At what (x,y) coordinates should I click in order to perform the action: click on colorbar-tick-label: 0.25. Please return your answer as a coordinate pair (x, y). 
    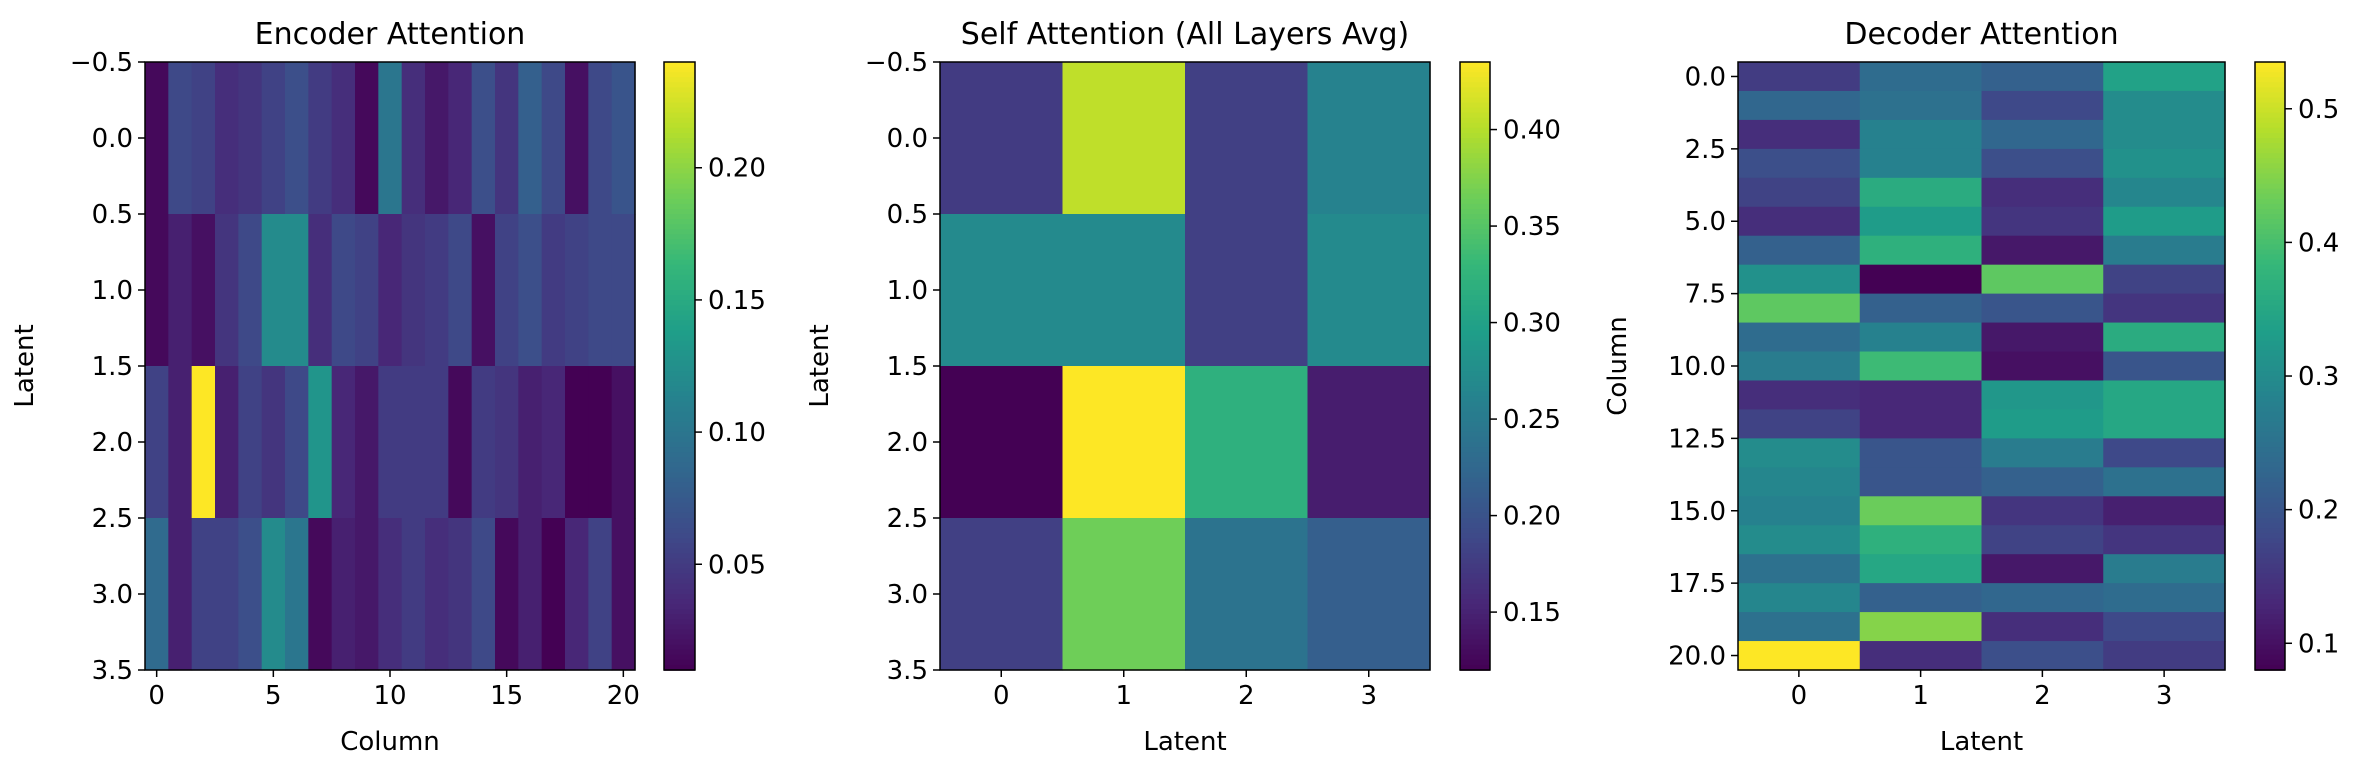
    Looking at the image, I should click on (1532, 420).